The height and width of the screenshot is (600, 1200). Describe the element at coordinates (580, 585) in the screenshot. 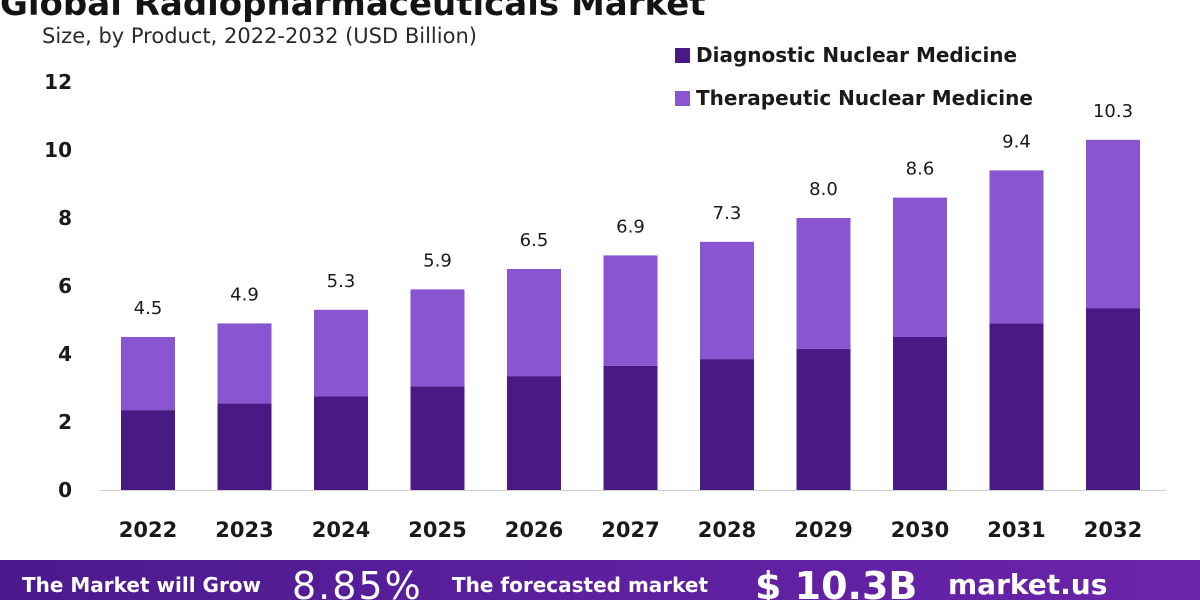

I see `footer-forecast-label: The forecasted market` at that location.